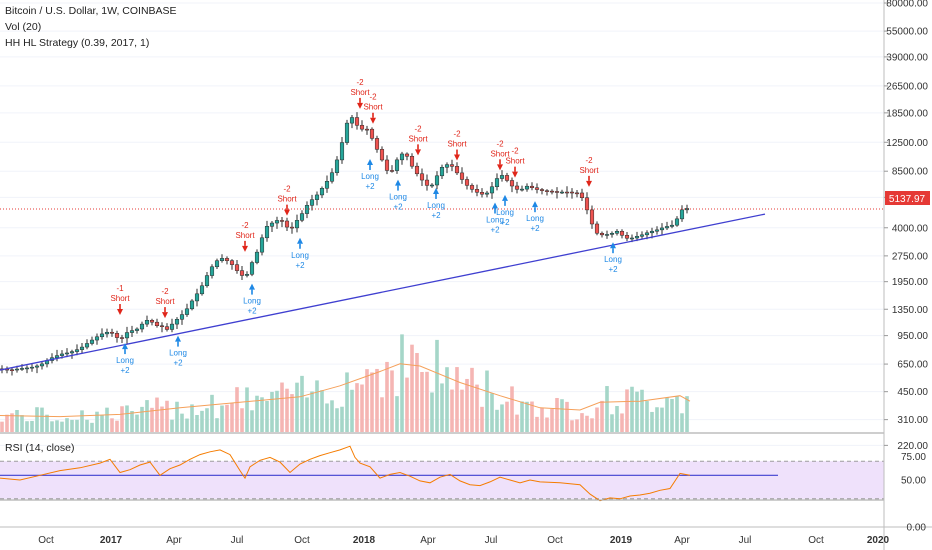 Image resolution: width=932 pixels, height=550 pixels. I want to click on rsi-axis: 75.00 50.00 0.00, so click(913, 493).